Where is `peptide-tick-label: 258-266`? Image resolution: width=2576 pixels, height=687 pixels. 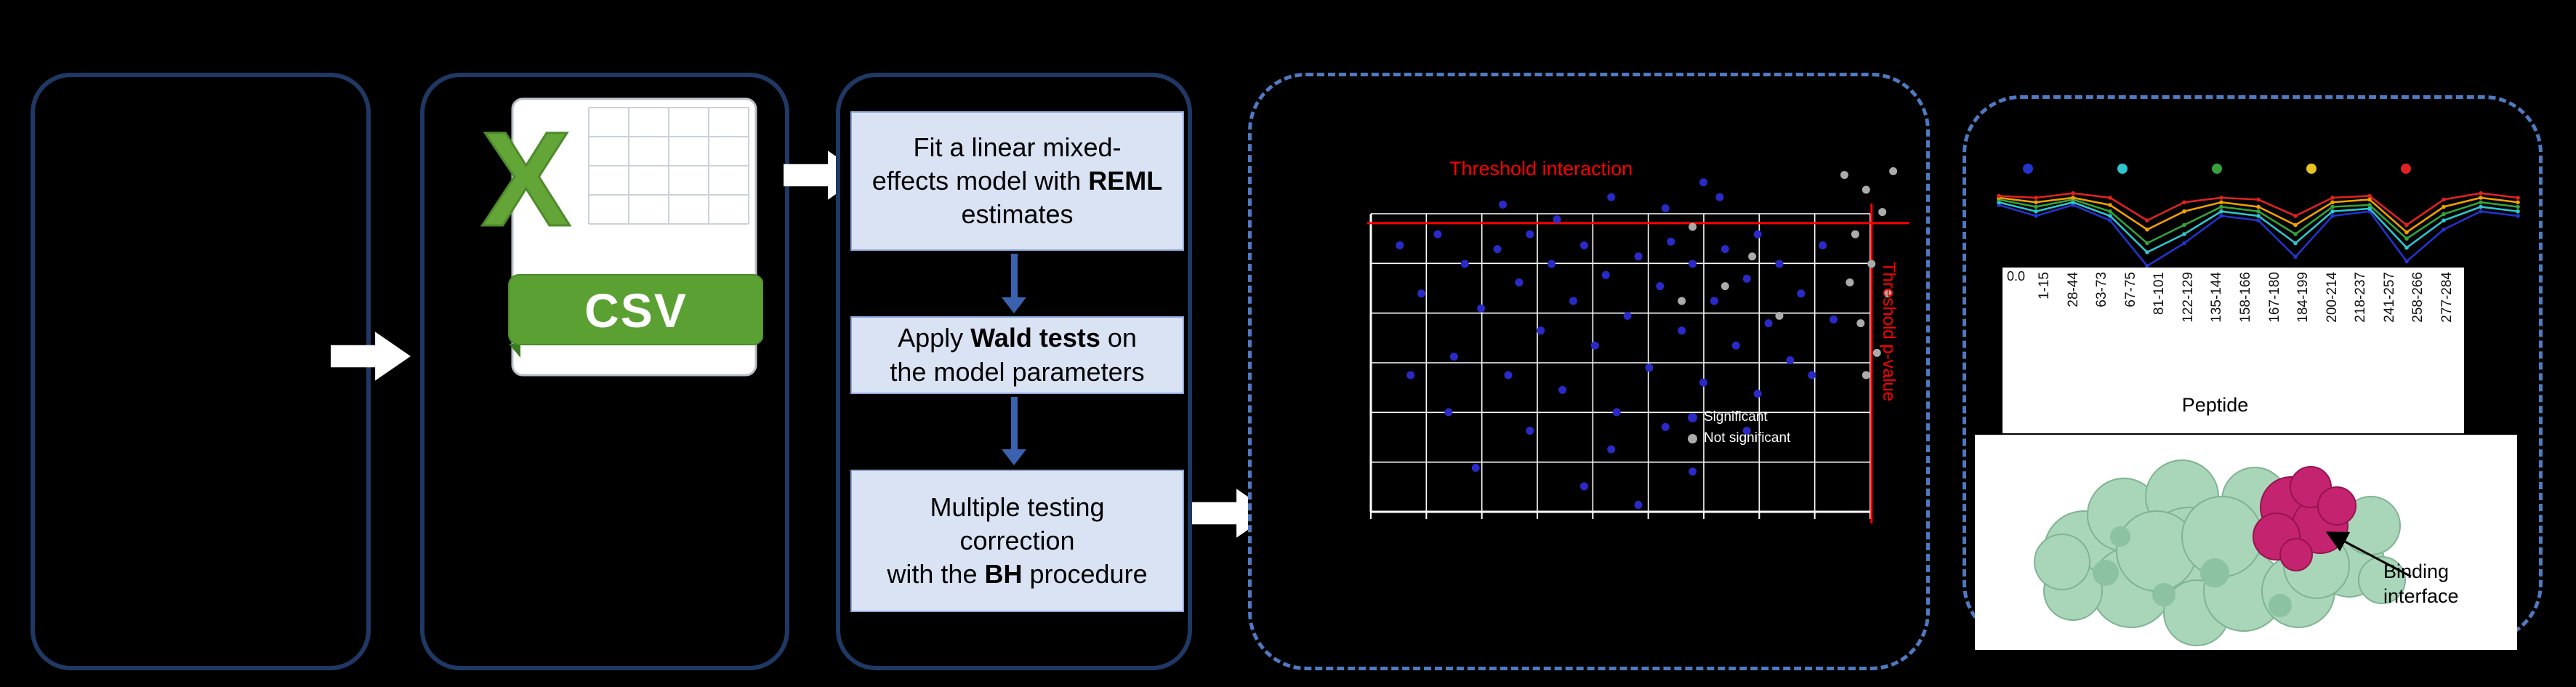 peptide-tick-label: 258-266 is located at coordinates (2418, 297).